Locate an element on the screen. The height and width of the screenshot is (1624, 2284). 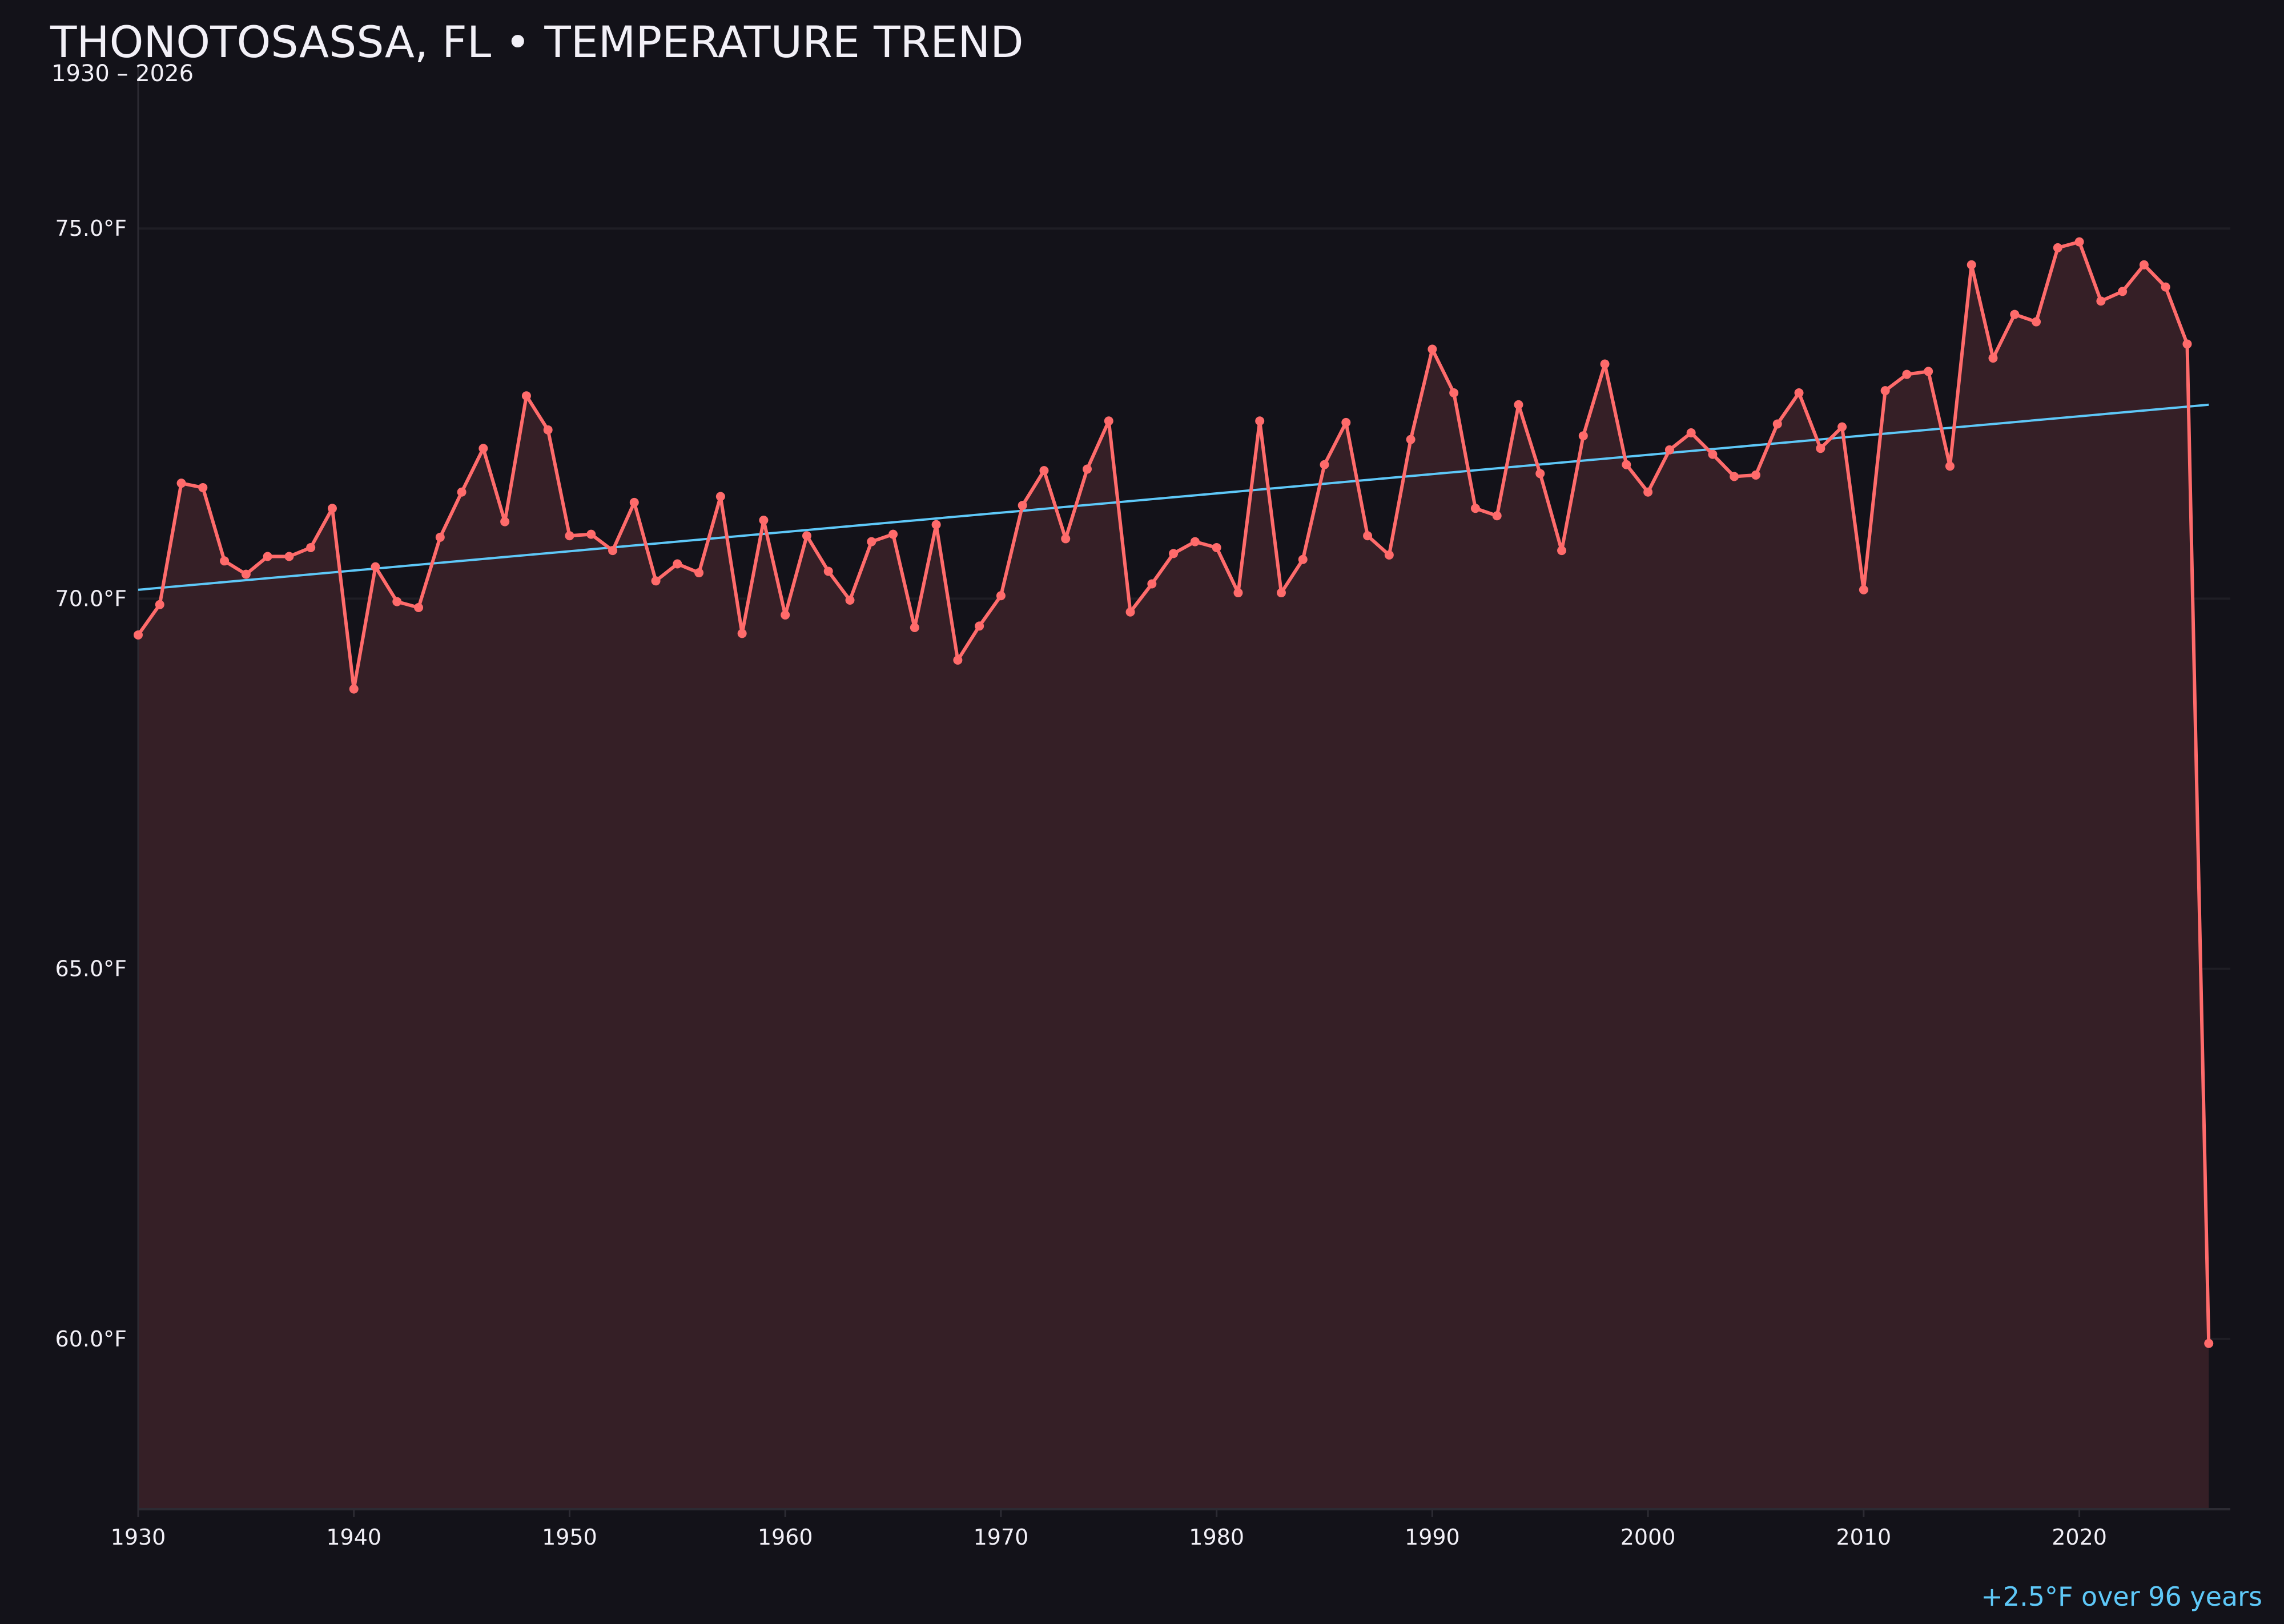
x-tick-label: 2020 is located at coordinates (2079, 1537).